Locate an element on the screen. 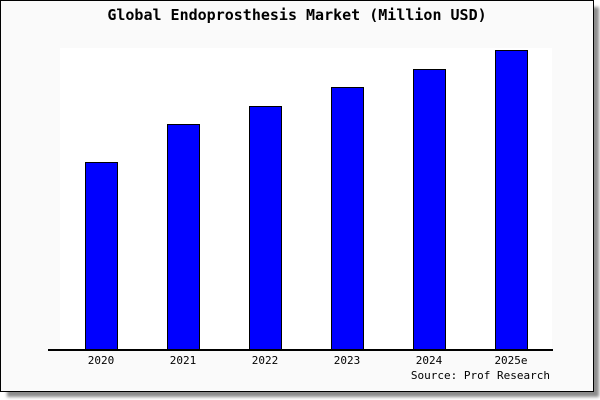 The width and height of the screenshot is (600, 400). x-axis-line is located at coordinates (300, 350).